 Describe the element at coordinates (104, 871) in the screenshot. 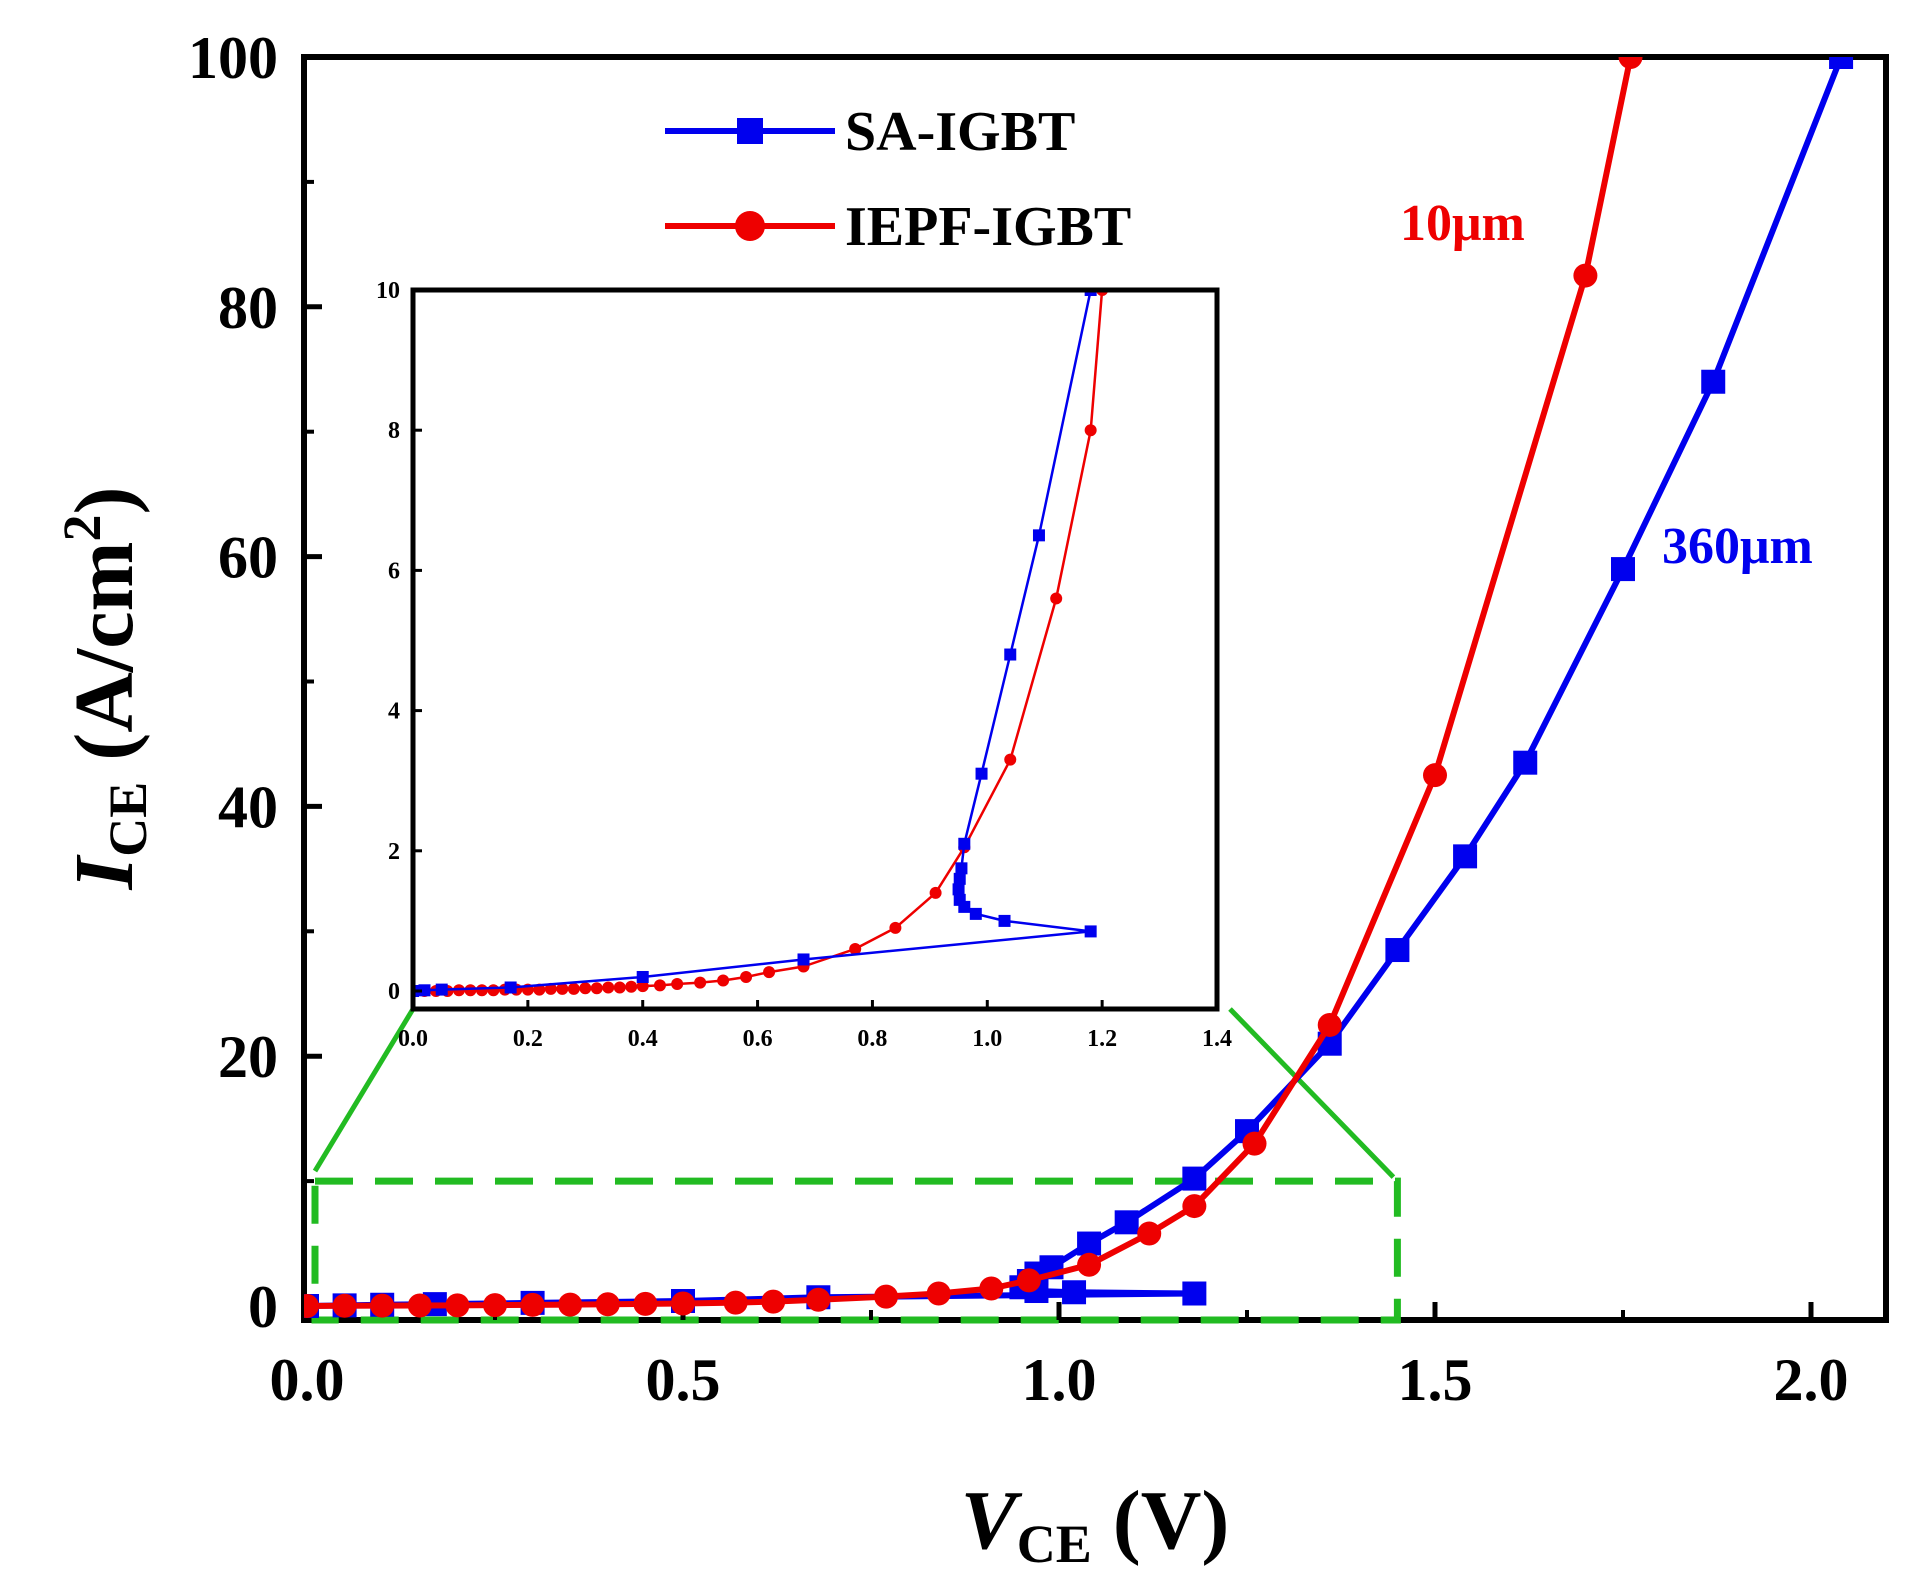

I see `y-axis-label-symbol: I` at that location.